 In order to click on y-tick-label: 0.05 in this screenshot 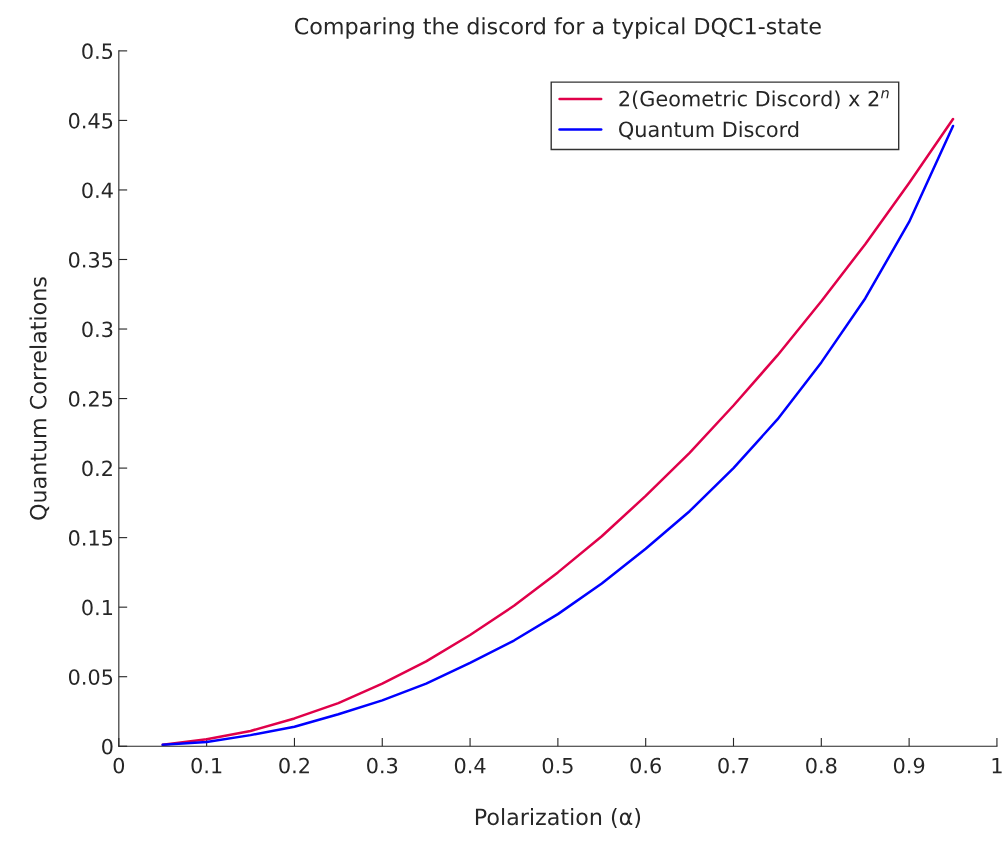, I will do `click(90, 677)`.